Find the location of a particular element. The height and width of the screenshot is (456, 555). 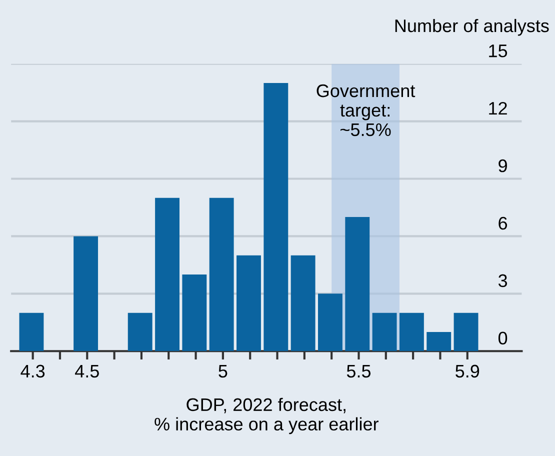

y-axis-title: Number of analysts is located at coordinates (472, 27).